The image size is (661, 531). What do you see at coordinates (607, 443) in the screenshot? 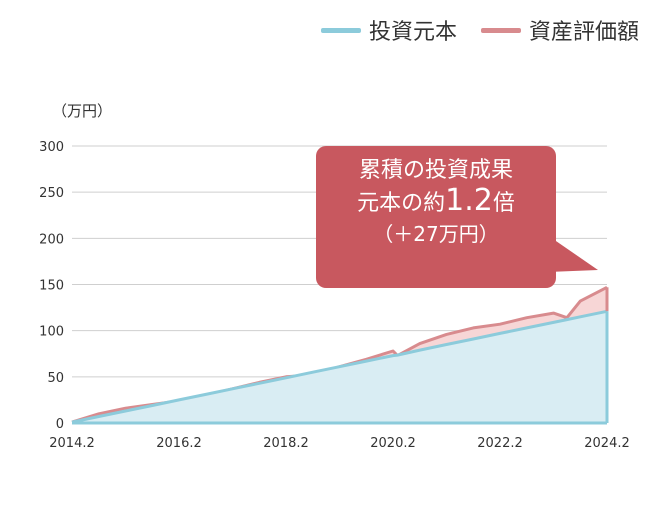
I see `x-tick-label-2024.2: 2024.2` at bounding box center [607, 443].